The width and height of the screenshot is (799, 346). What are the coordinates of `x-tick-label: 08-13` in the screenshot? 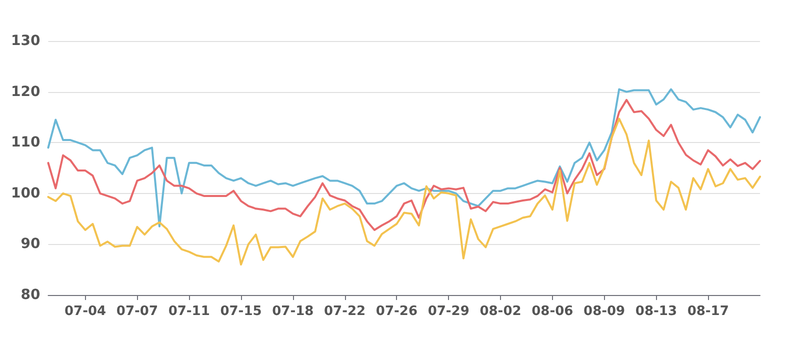 It's located at (656, 311).